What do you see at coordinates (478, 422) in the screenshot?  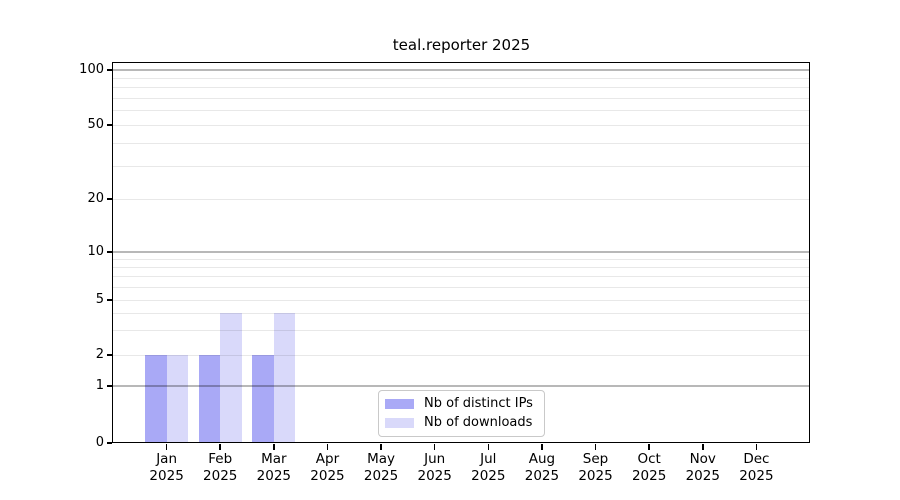 I see `legend-label-downloads: Nb of downloads` at bounding box center [478, 422].